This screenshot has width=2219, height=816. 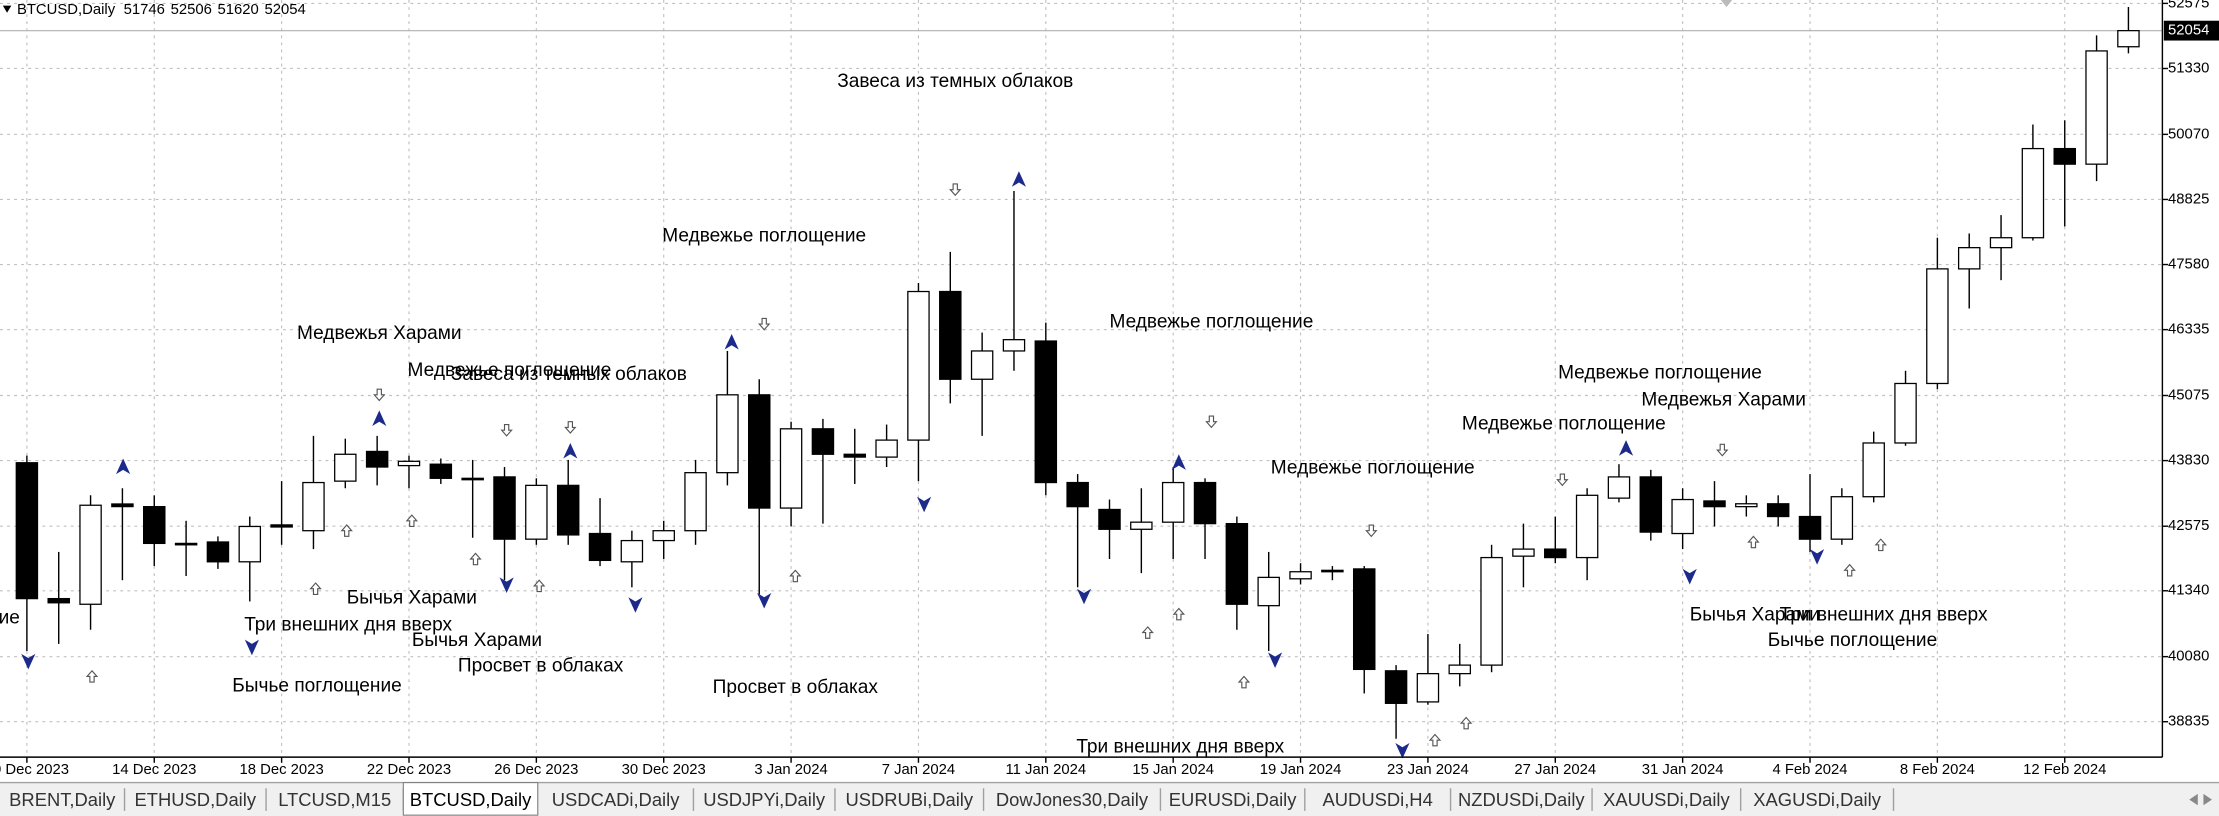 I want to click on y-tick-label: 51330, so click(x=2188, y=68).